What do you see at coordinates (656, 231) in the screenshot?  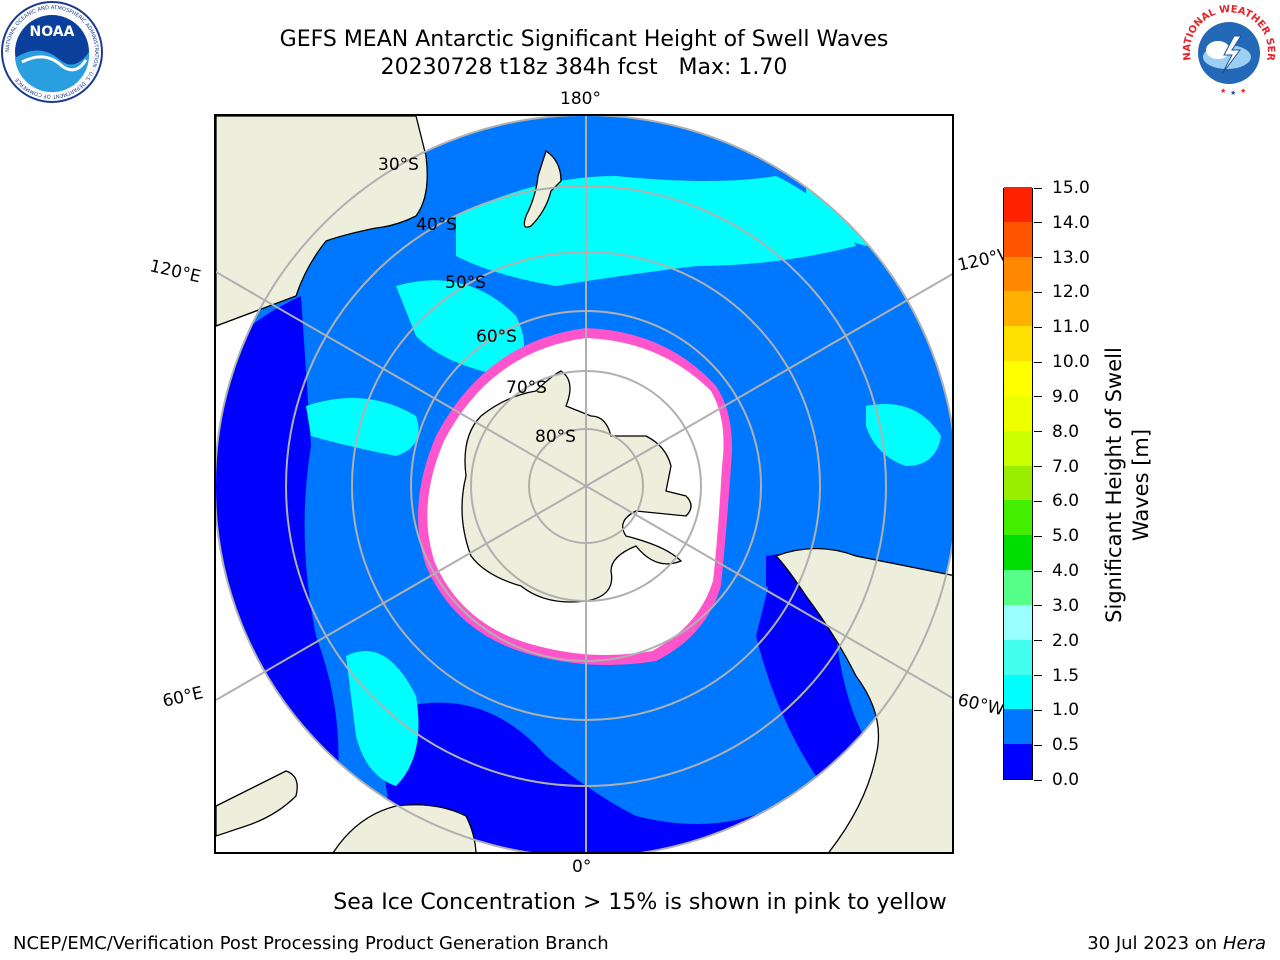 I see `mid-swell-region-north` at bounding box center [656, 231].